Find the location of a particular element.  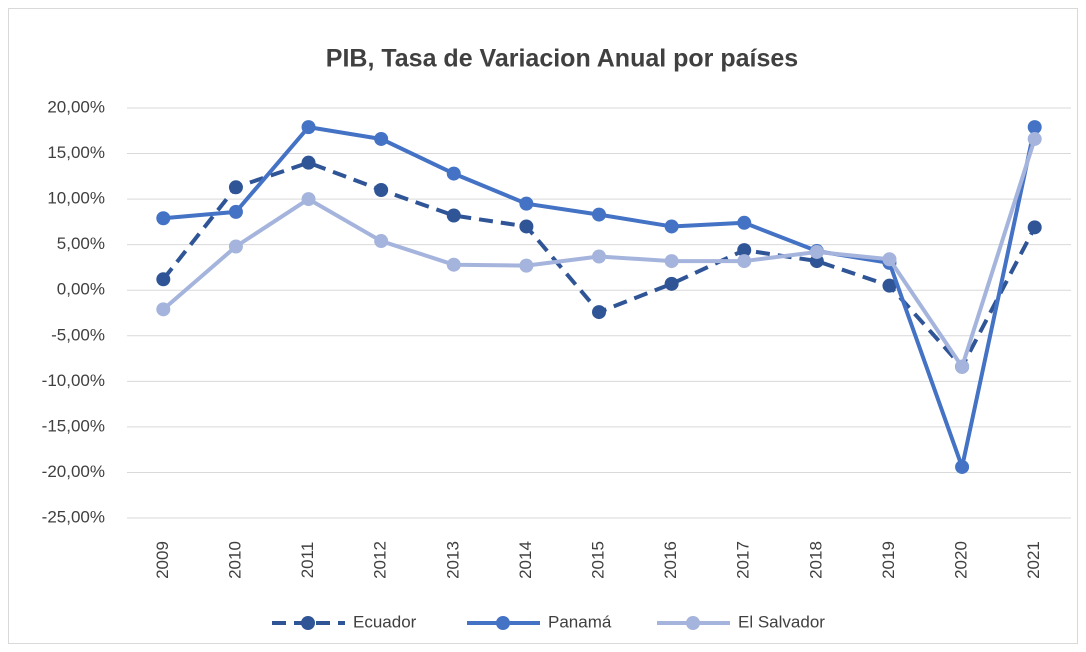

x-tick-label: 2019 is located at coordinates (888, 560).